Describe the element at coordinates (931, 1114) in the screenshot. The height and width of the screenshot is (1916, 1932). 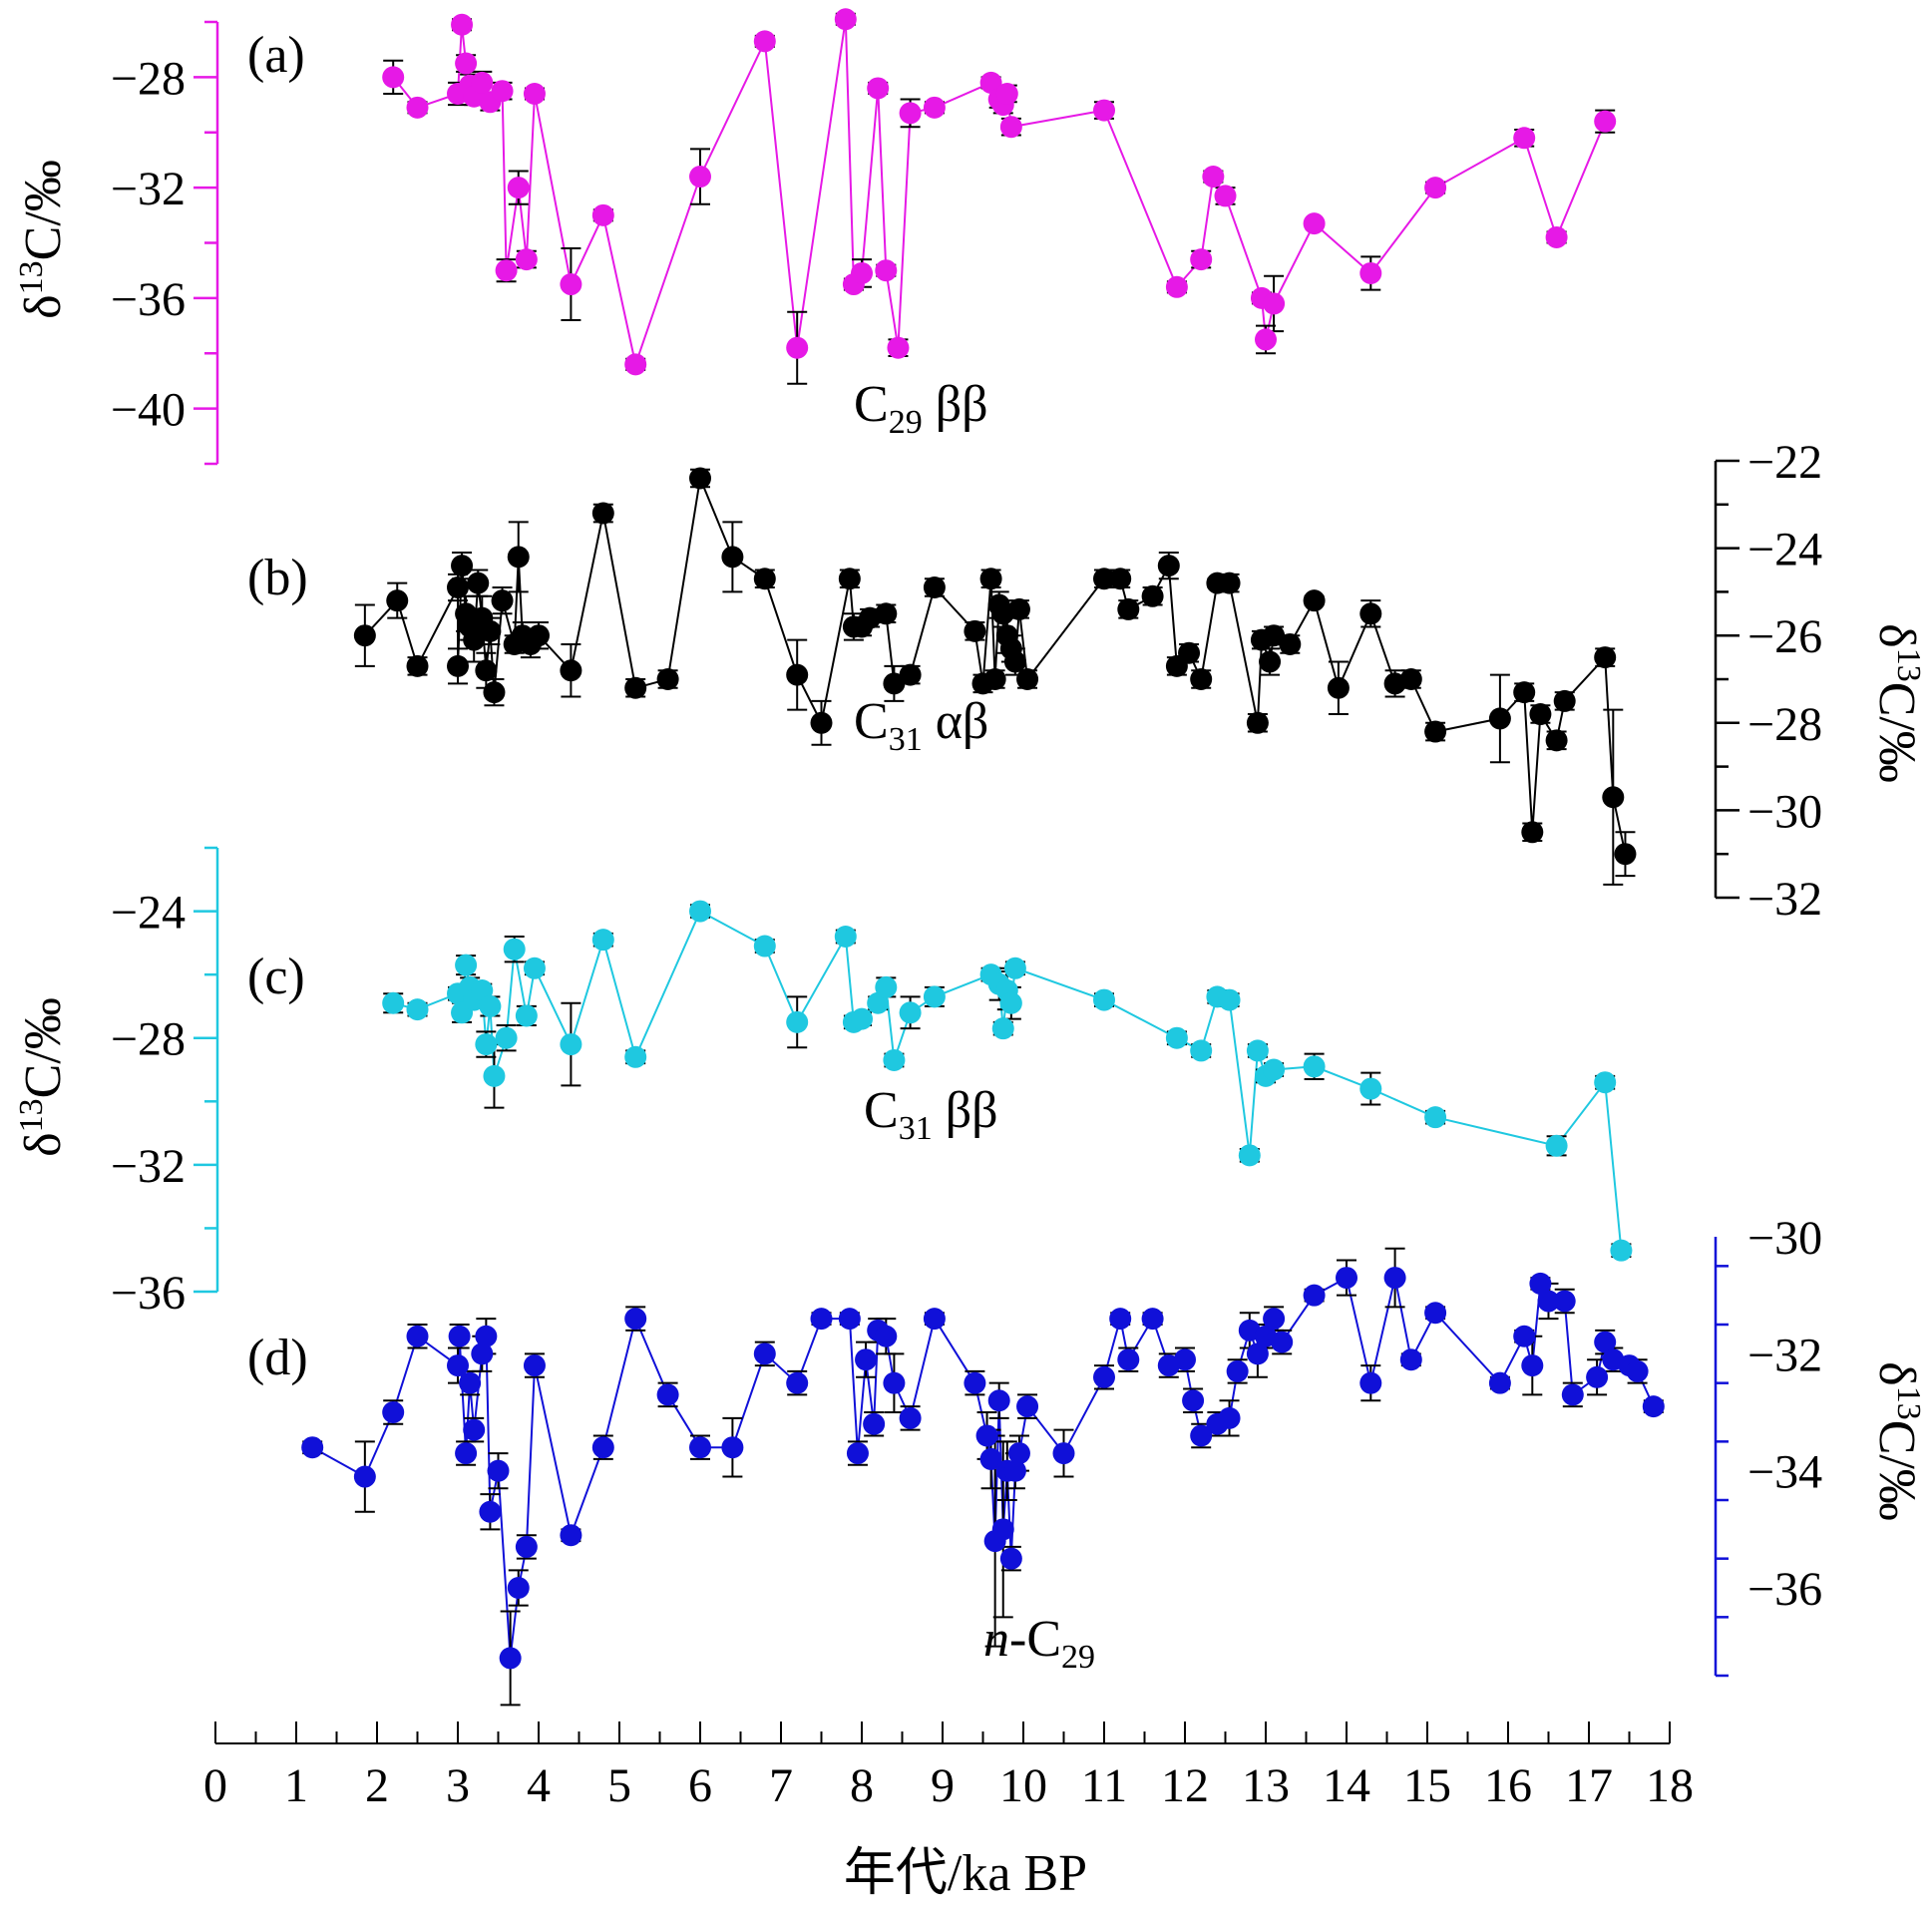
I see `series-label-c: C31 ββ` at that location.